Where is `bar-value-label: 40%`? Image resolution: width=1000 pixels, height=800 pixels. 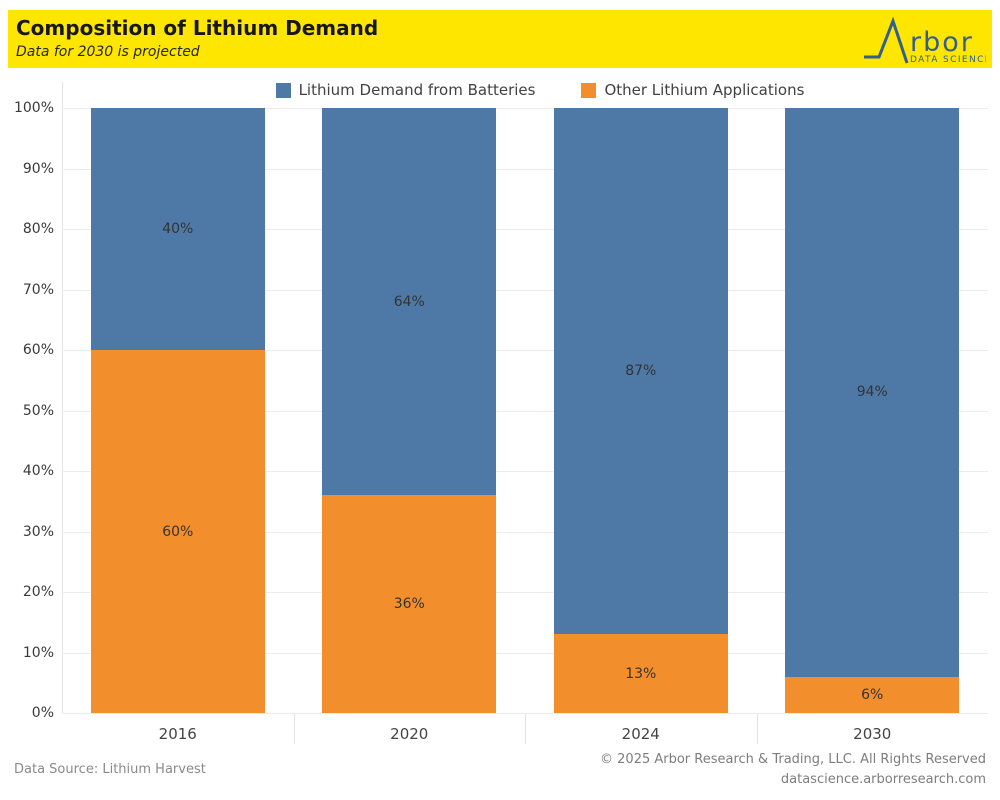 bar-value-label: 40% is located at coordinates (178, 229).